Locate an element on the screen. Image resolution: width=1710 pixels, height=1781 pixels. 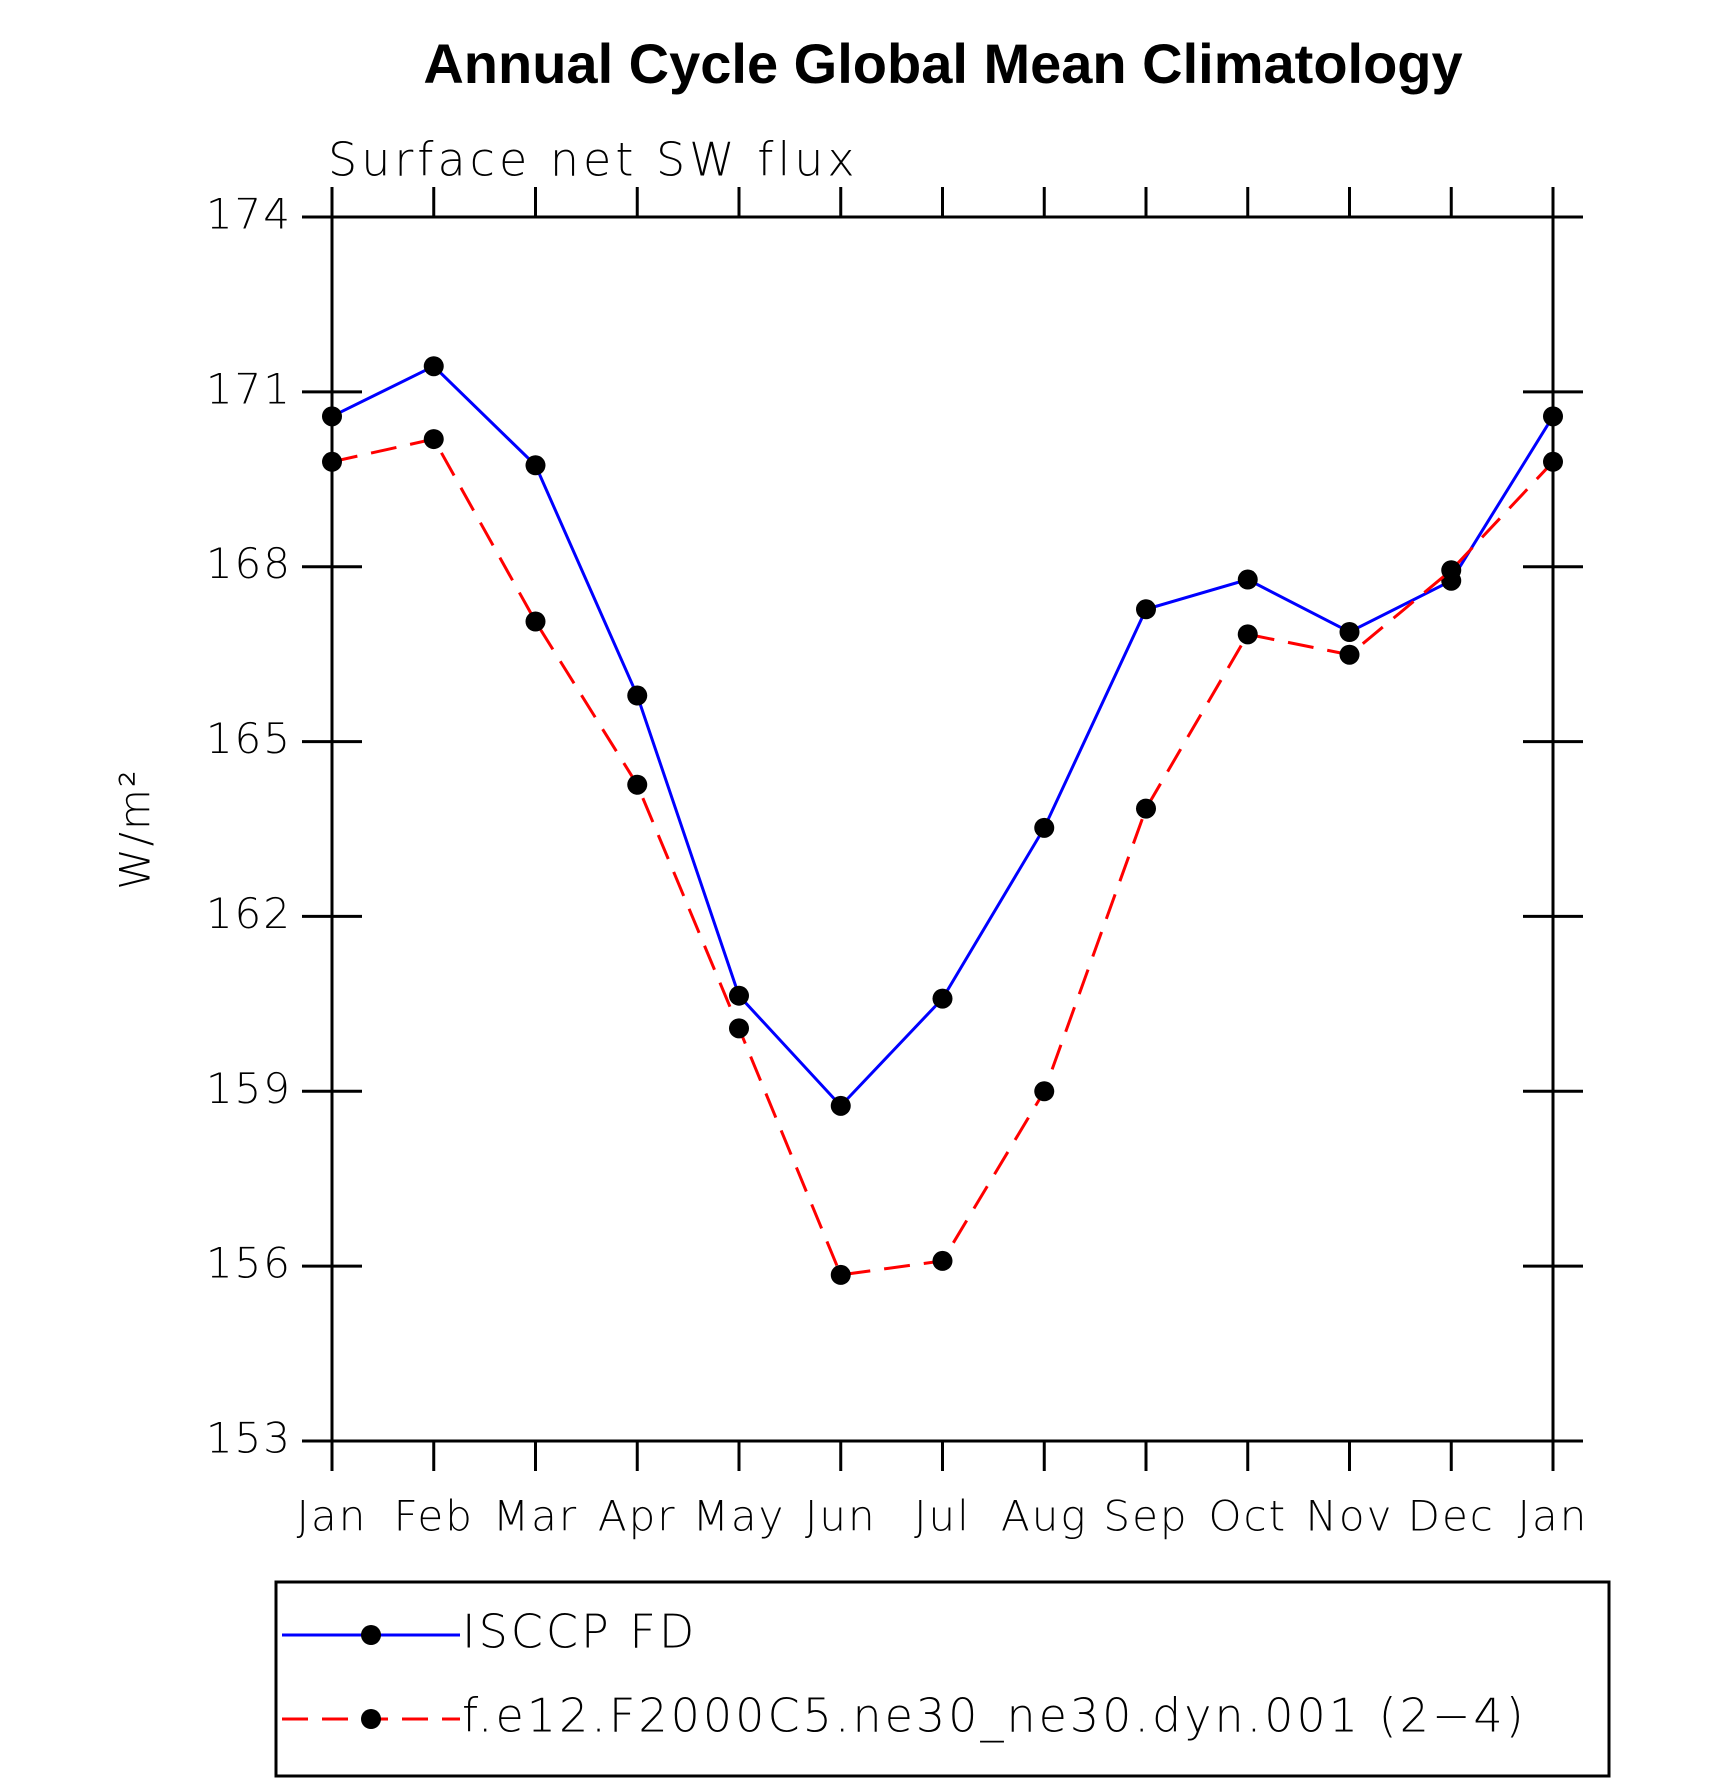
y-axis-label: W/m² is located at coordinates (135, 828).